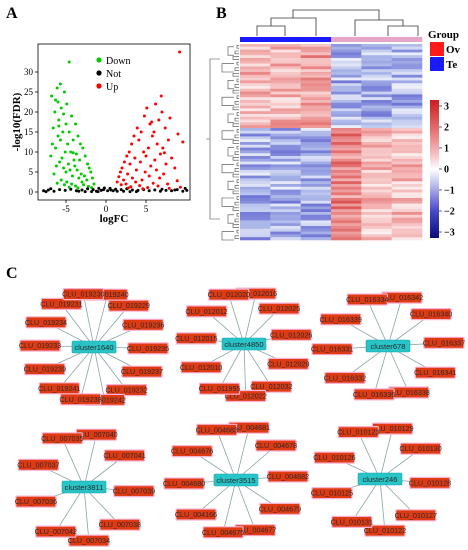 Image resolution: width=468 pixels, height=550 pixels. I want to click on gene-node-label: CLU_004676, so click(192, 451).